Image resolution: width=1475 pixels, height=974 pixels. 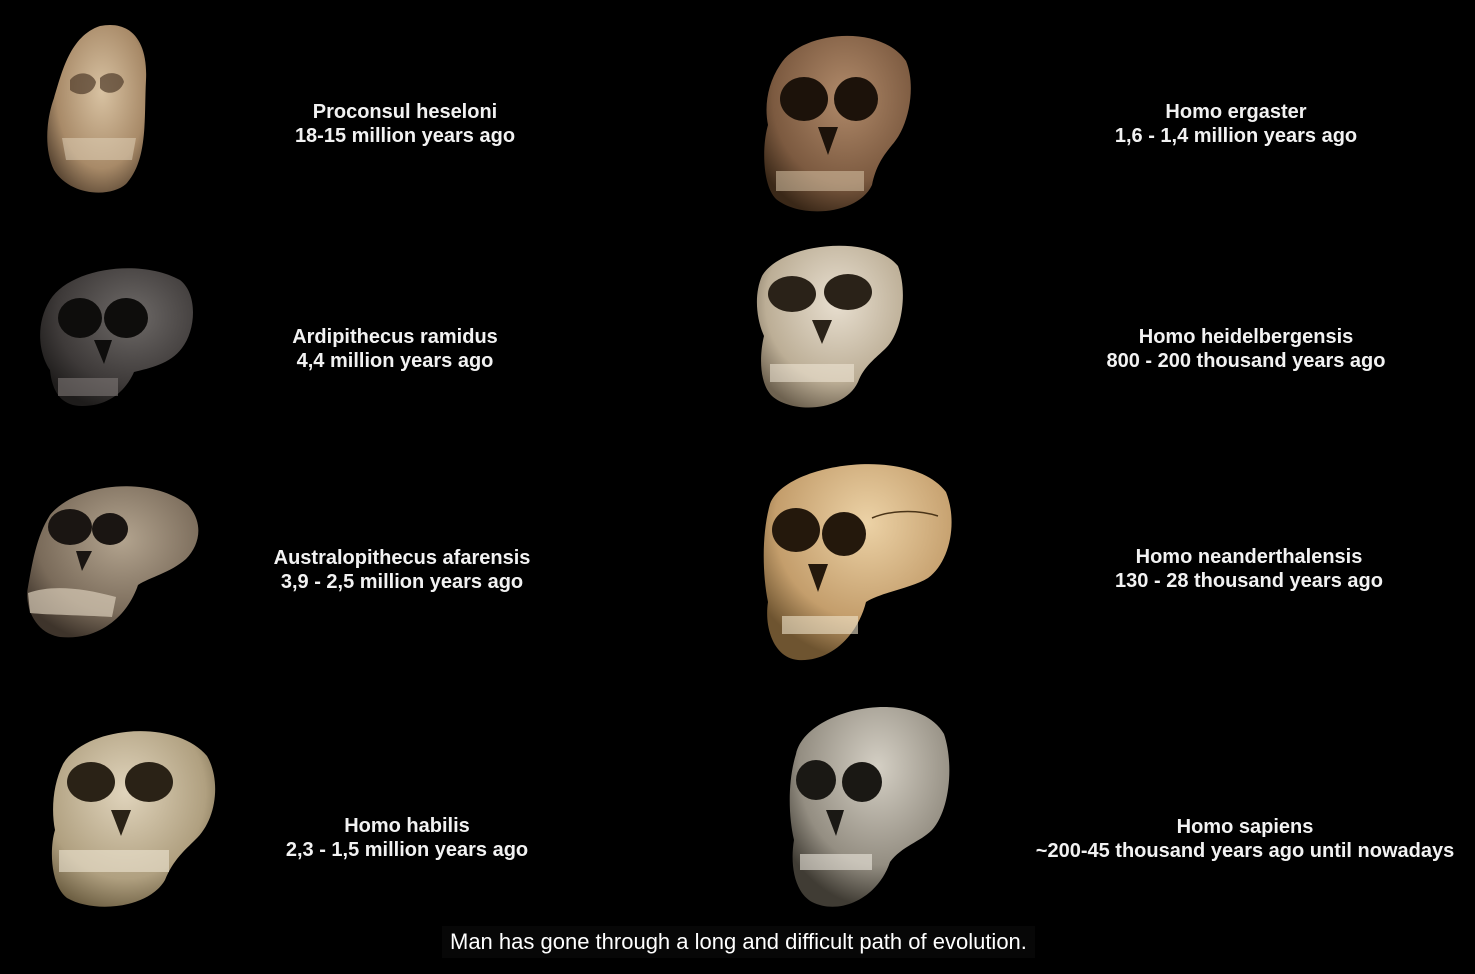 I want to click on skull-homo-heidelbergensis, so click(x=829, y=326).